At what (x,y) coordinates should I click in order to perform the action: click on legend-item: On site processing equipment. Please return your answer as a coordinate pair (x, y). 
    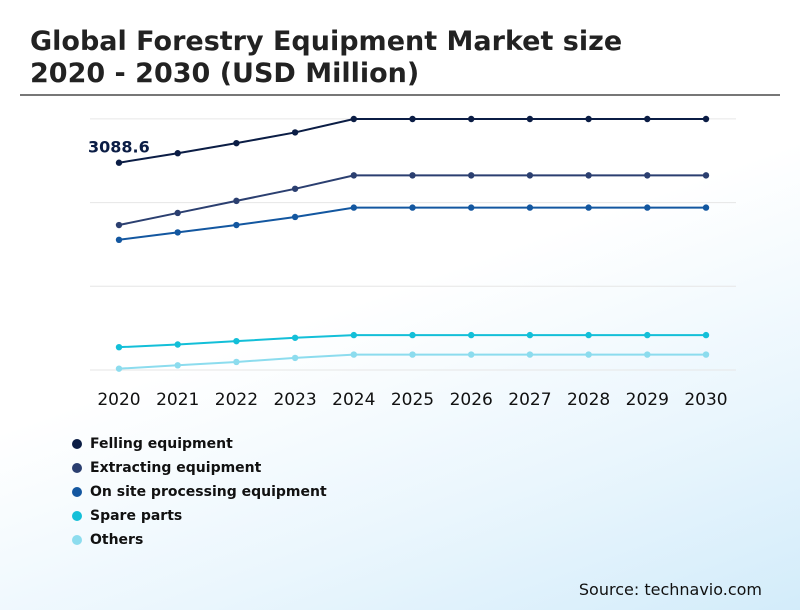
    Looking at the image, I should click on (199, 492).